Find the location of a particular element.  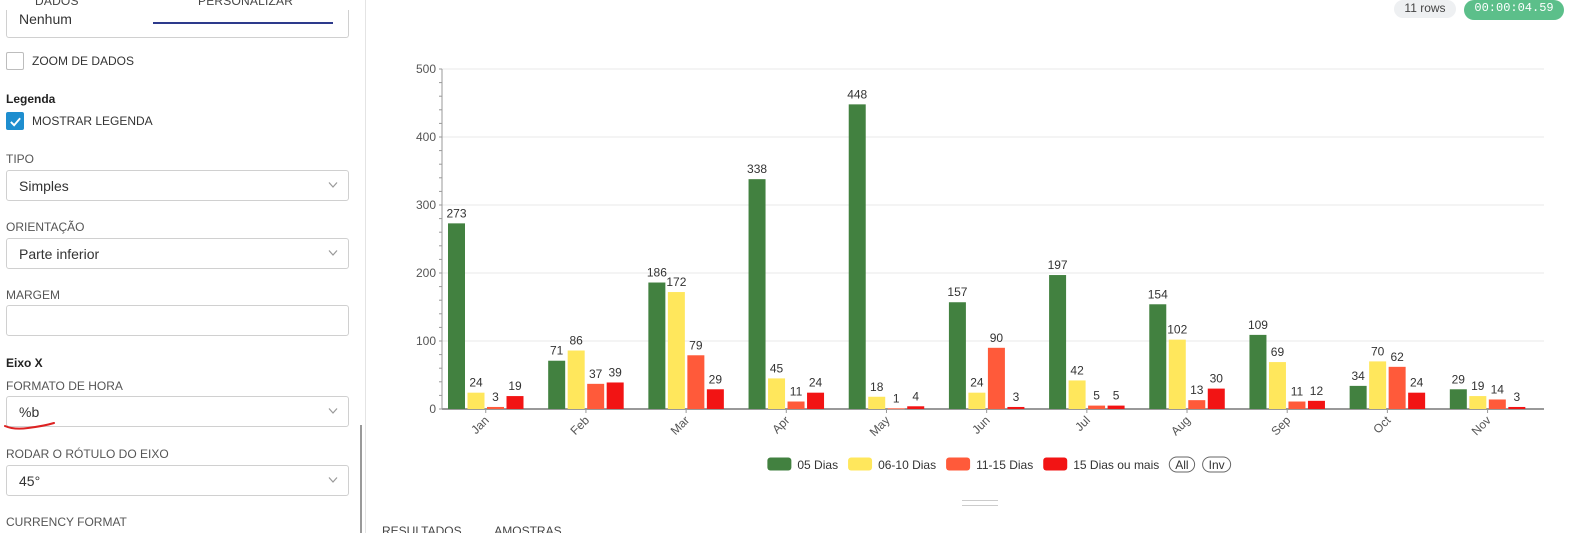

tab-amostras: AMOSTRAS is located at coordinates (528, 528).